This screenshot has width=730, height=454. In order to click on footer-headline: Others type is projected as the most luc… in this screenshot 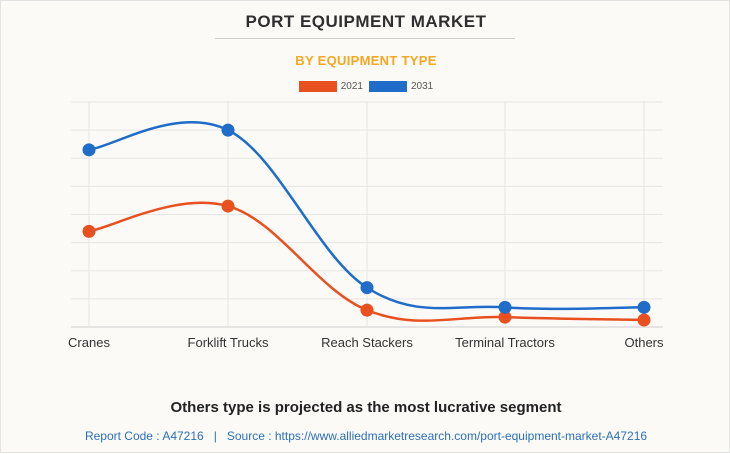, I will do `click(366, 407)`.